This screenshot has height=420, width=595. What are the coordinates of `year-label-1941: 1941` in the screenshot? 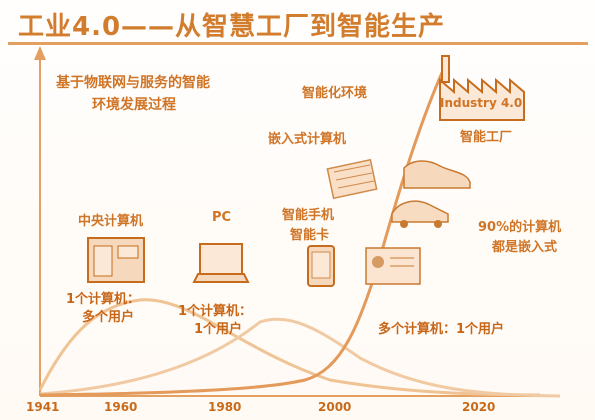 It's located at (43, 407).